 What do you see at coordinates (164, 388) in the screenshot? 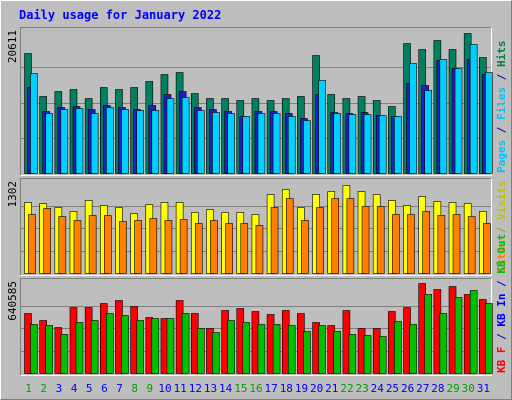
I see `x-tick-day-10: 10` at bounding box center [164, 388].